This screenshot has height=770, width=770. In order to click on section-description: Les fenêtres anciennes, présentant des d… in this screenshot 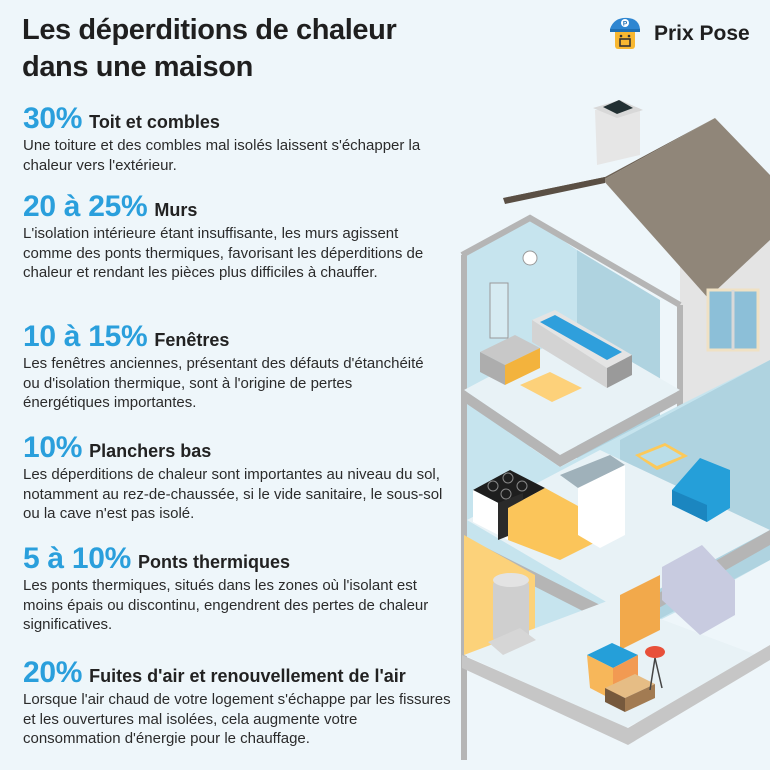, I will do `click(223, 383)`.